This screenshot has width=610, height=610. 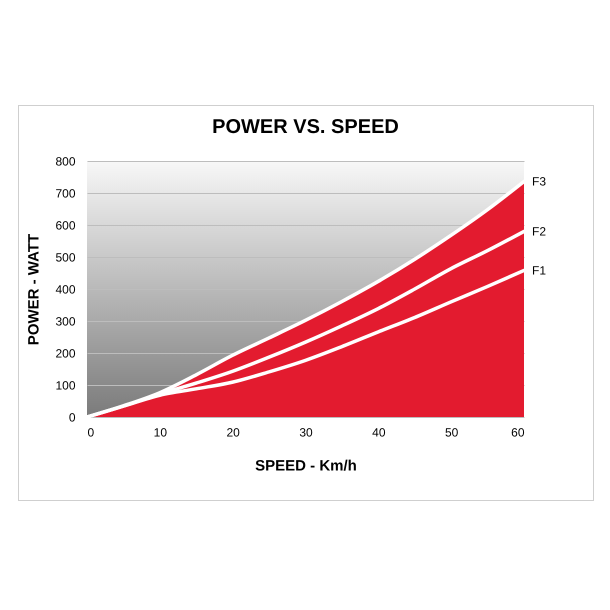 I want to click on series-label: F3, so click(x=539, y=181).